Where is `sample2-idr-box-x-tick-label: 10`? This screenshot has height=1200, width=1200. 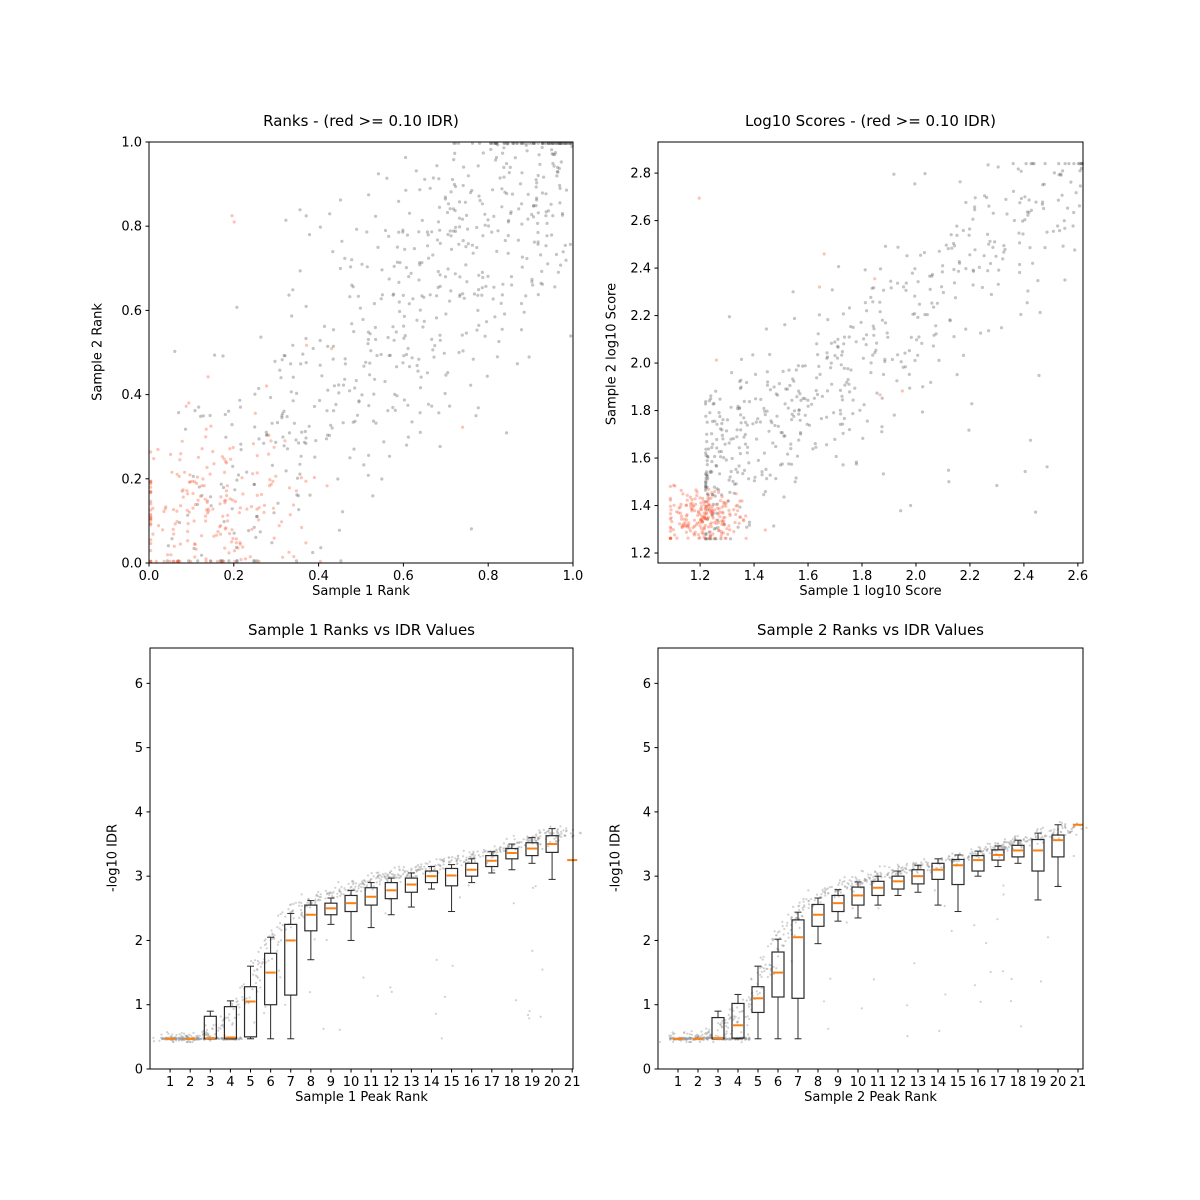 sample2-idr-box-x-tick-label: 10 is located at coordinates (858, 1082).